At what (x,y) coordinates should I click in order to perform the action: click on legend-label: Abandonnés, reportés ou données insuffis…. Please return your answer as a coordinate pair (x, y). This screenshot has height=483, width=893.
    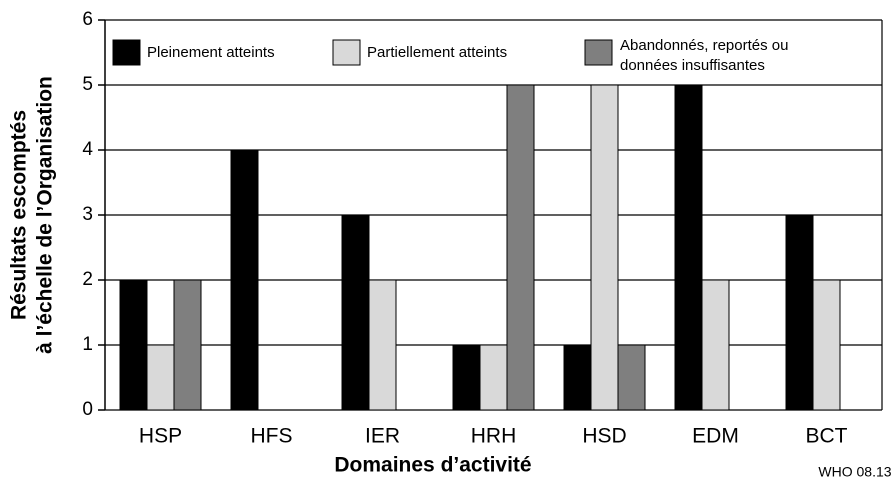
    Looking at the image, I should click on (704, 55).